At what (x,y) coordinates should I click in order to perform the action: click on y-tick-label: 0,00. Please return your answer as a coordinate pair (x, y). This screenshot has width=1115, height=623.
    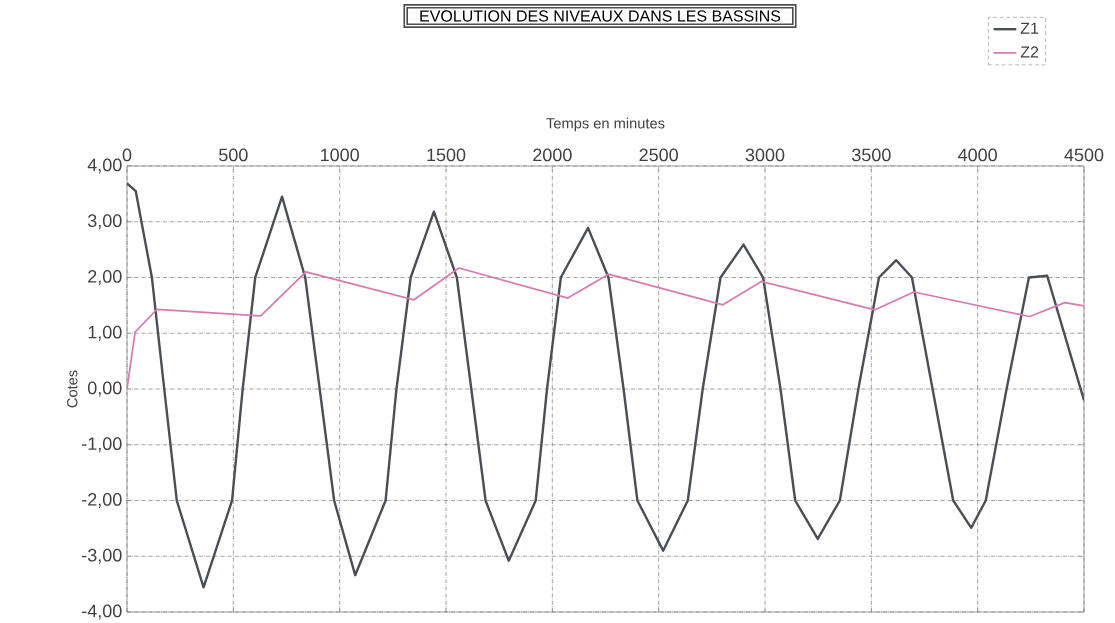
    Looking at the image, I should click on (104, 389).